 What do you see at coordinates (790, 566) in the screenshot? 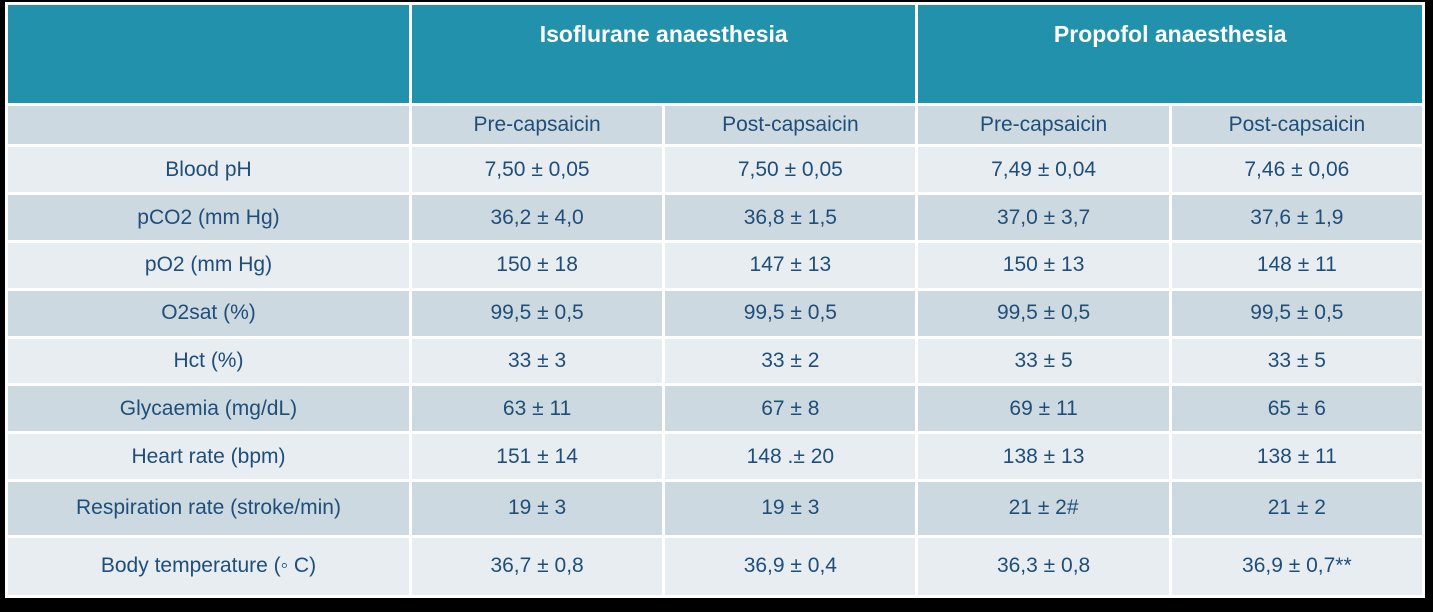
I see `value-cell: 36,9 ± 0,4` at bounding box center [790, 566].